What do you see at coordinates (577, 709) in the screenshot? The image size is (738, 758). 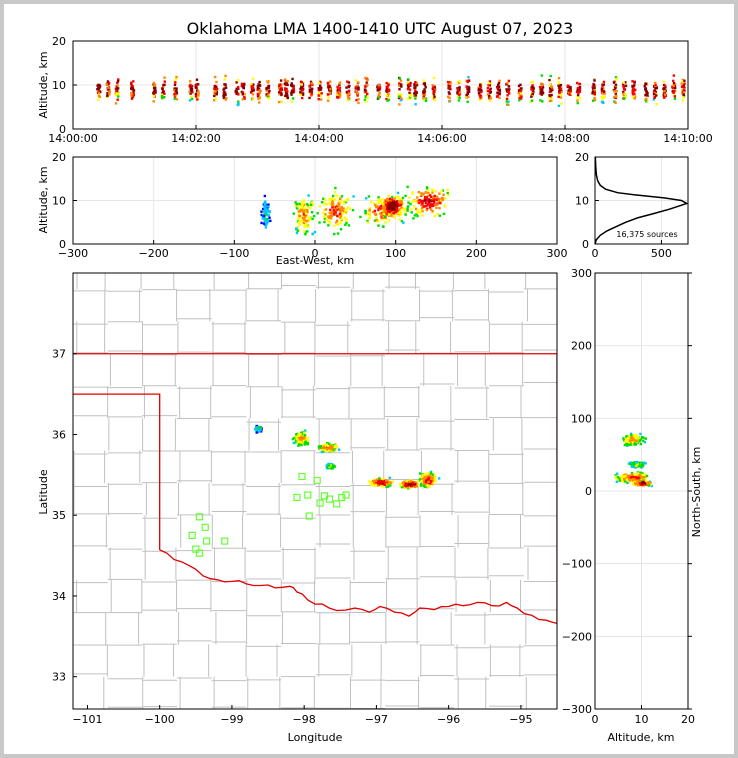 I see `altitude-north-south-y-tick-label: −300` at bounding box center [577, 709].